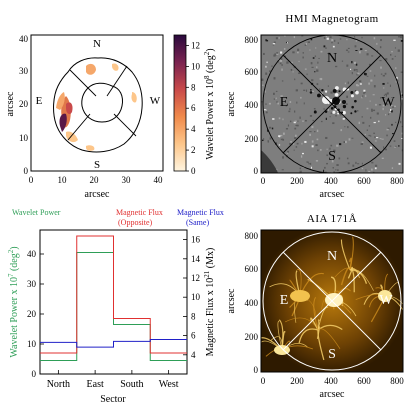 This screenshot has width=415, height=415. I want to click on aia-label-s: S, so click(332, 354).